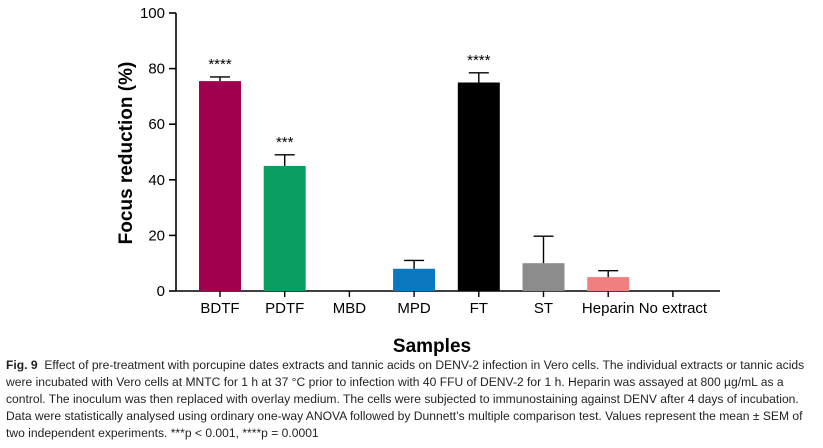  Describe the element at coordinates (152, 13) in the screenshot. I see `y-tick-label: 100` at that location.